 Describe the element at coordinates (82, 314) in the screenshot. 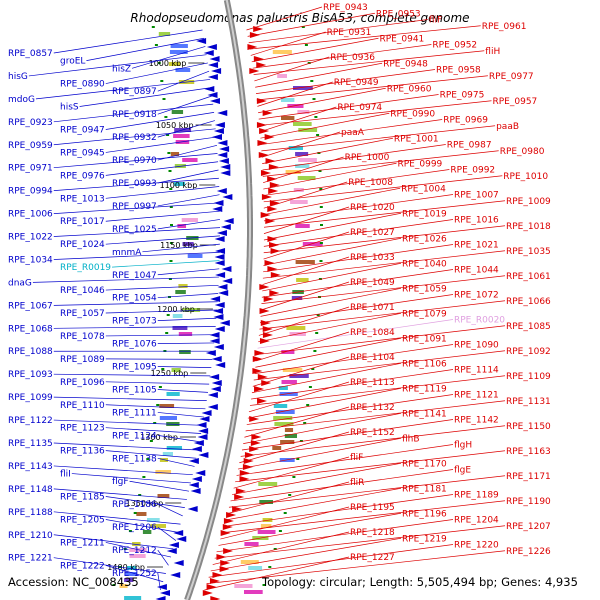

I see `left-gene-label: RPE_1057` at that location.